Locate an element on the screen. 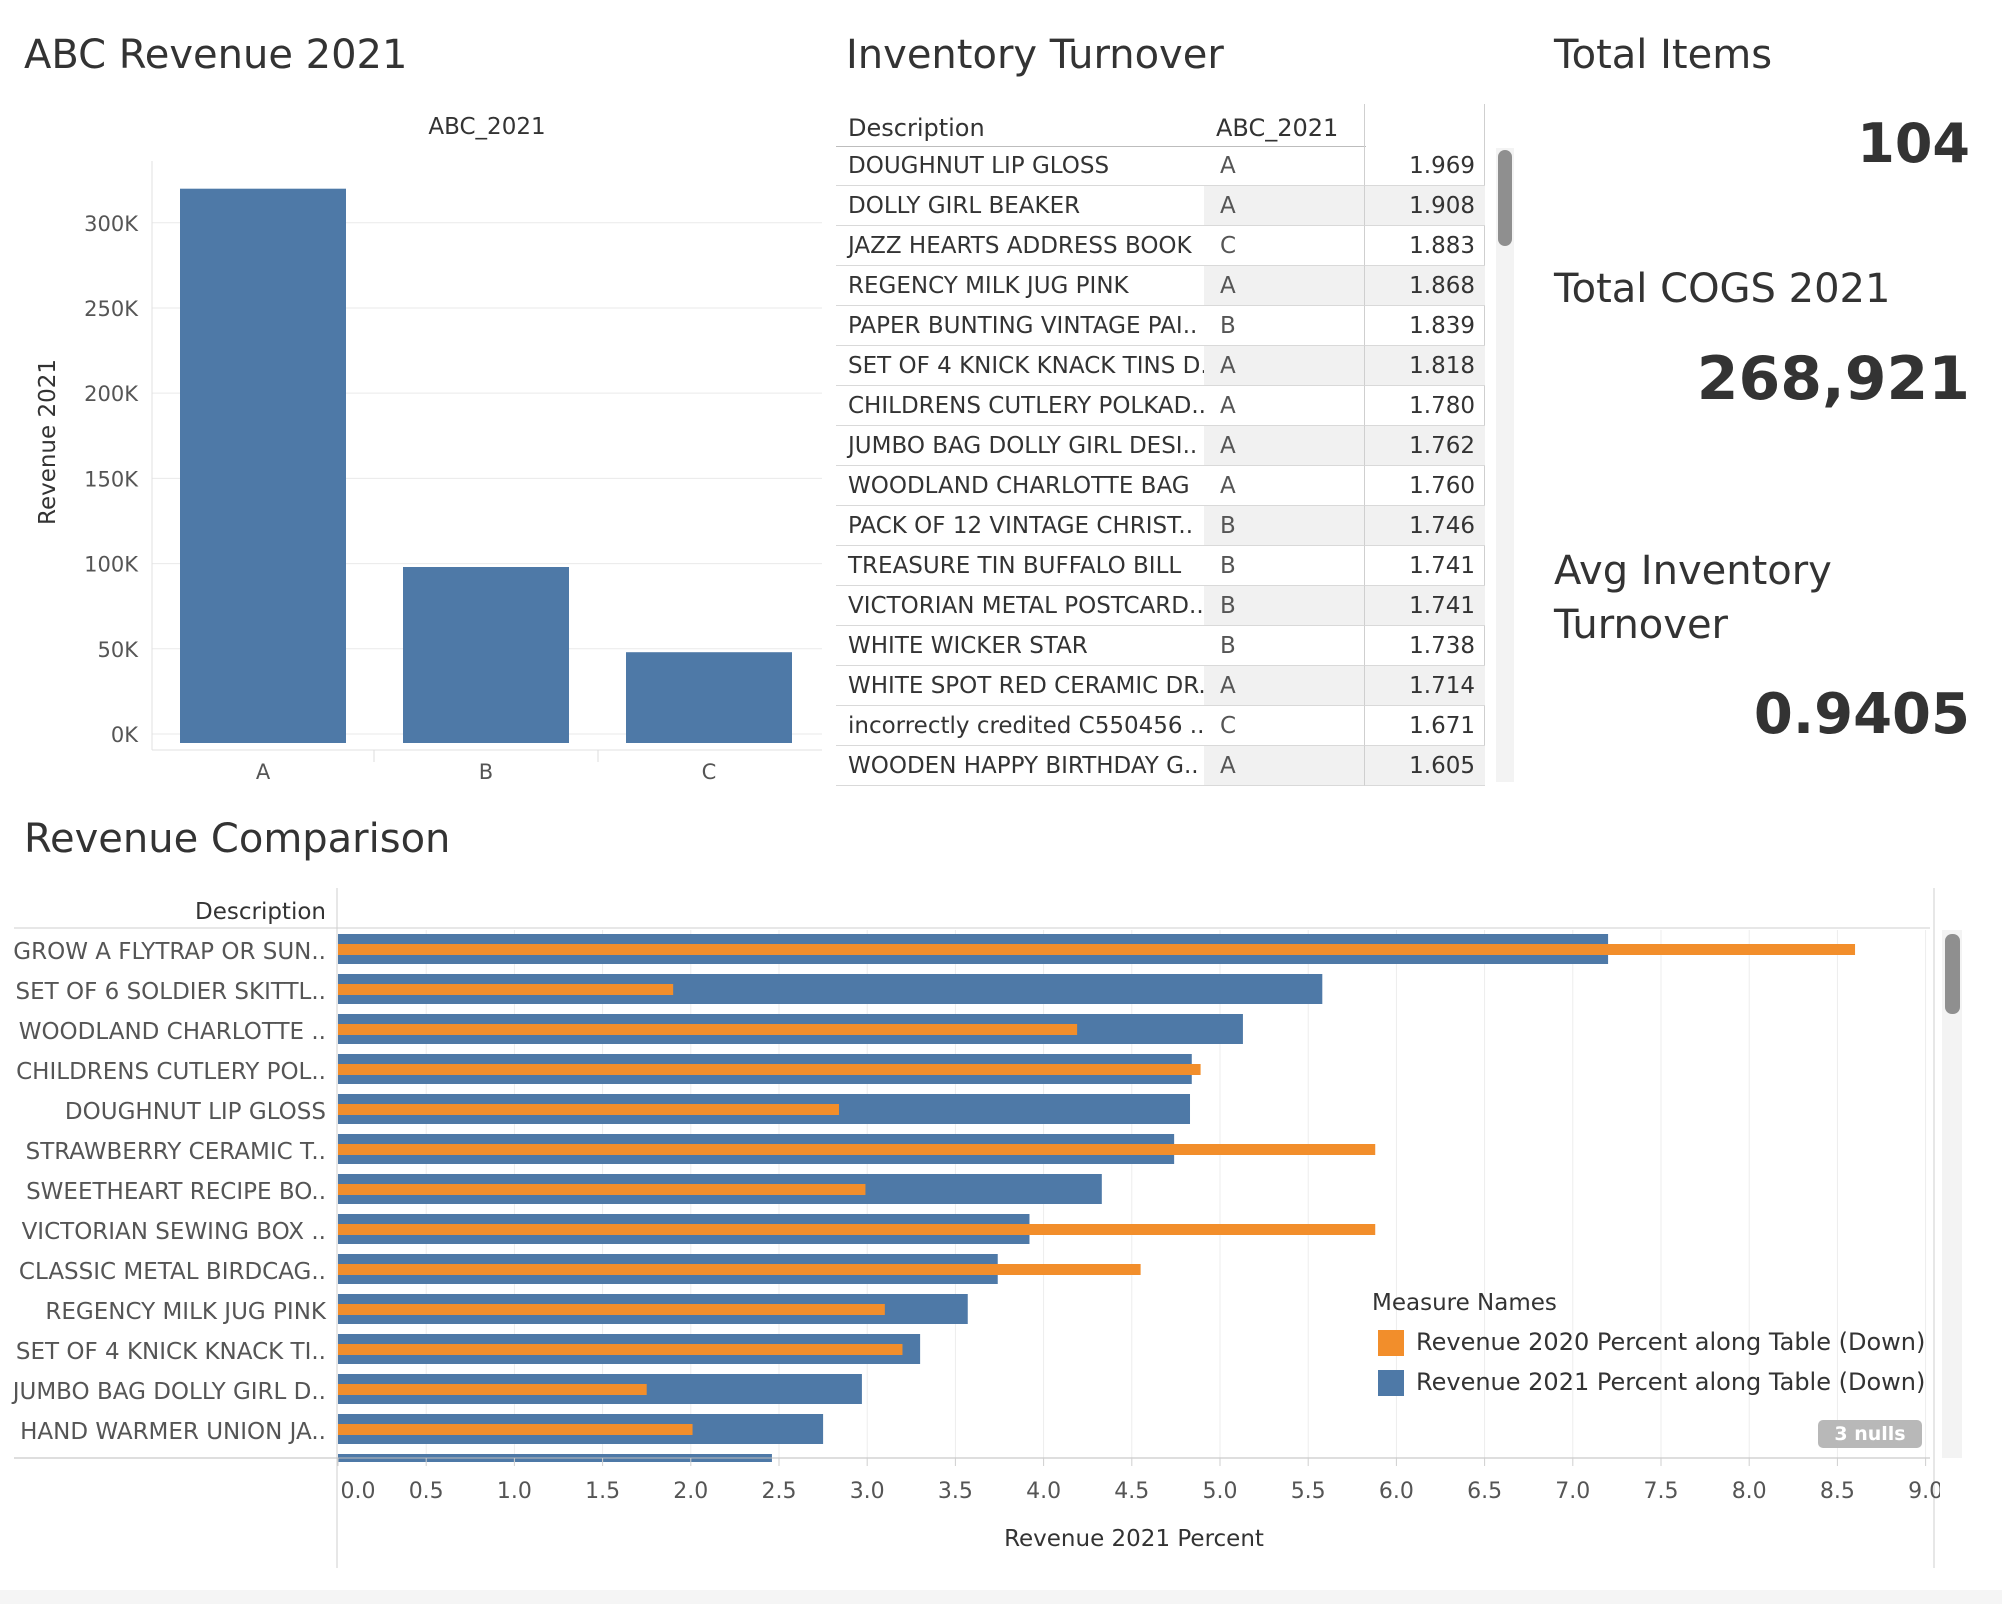 The height and width of the screenshot is (1604, 2002). table-row: TREASURE TIN BUFFALO BILL B 1.741 is located at coordinates (1160, 566).